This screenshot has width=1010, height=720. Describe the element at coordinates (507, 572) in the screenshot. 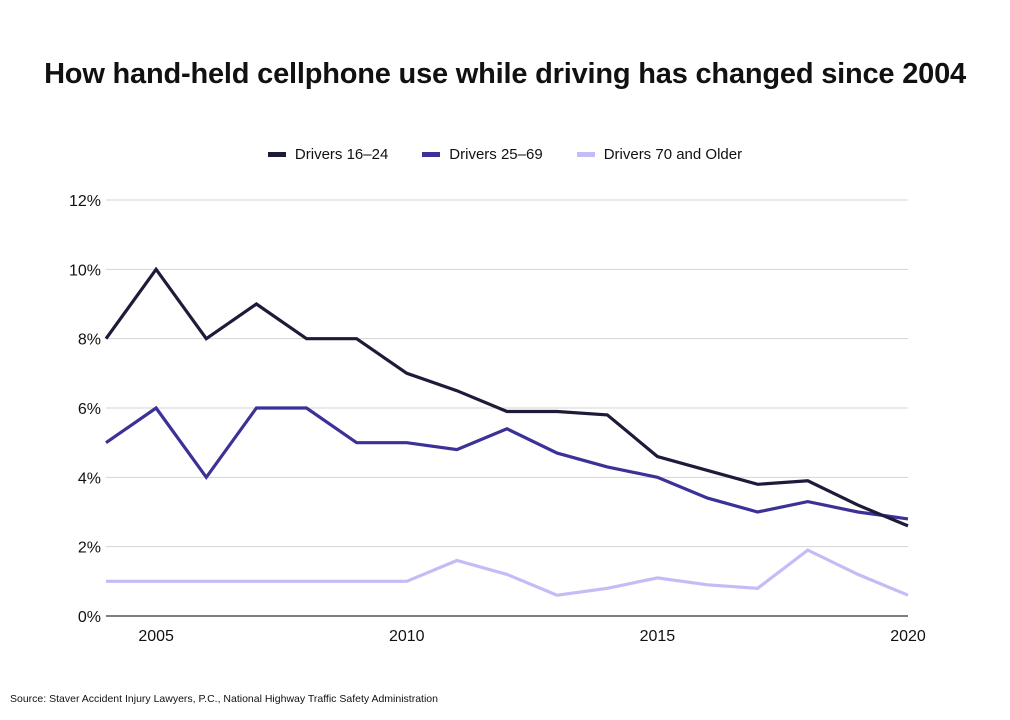

I see `series-line-drivers-70-and-older` at that location.